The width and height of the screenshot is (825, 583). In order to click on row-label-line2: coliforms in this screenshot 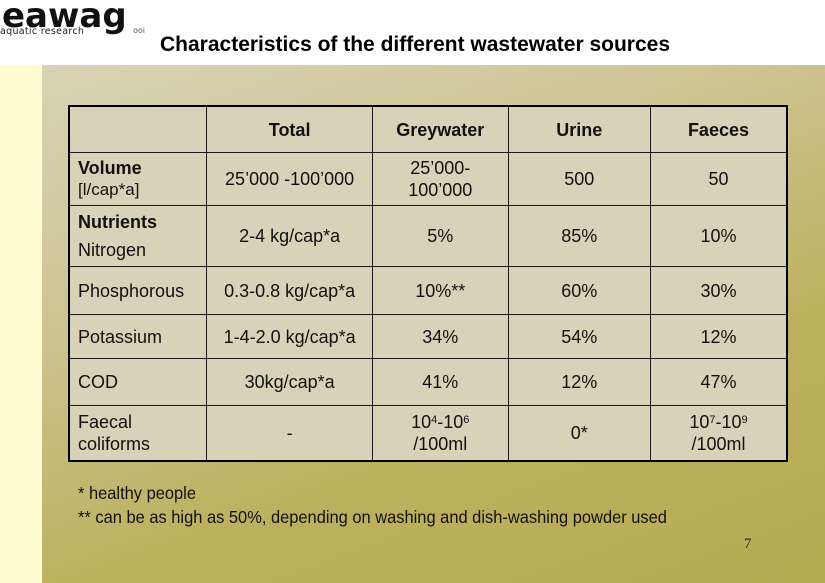, I will do `click(114, 443)`.